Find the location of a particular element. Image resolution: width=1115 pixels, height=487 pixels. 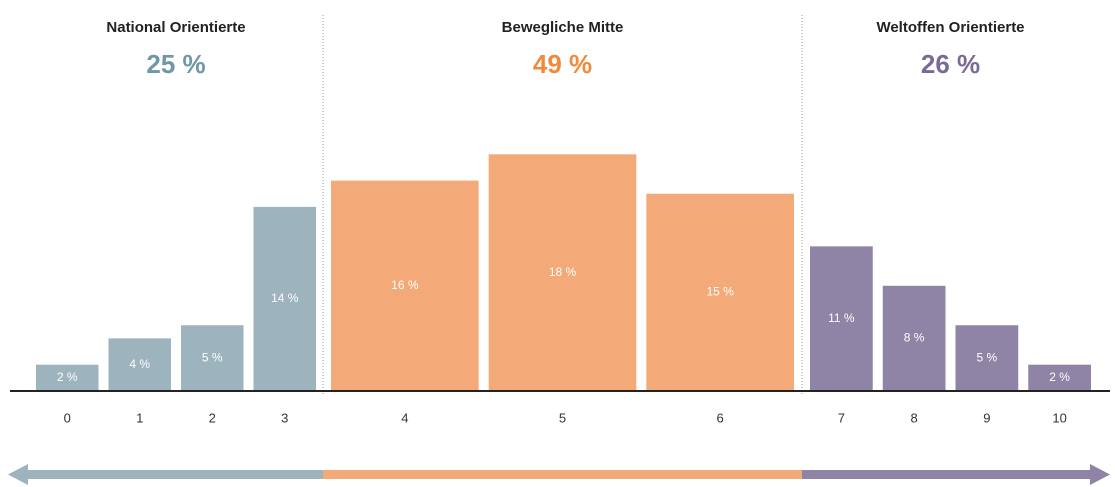

value-label: 14 % is located at coordinates (285, 298).